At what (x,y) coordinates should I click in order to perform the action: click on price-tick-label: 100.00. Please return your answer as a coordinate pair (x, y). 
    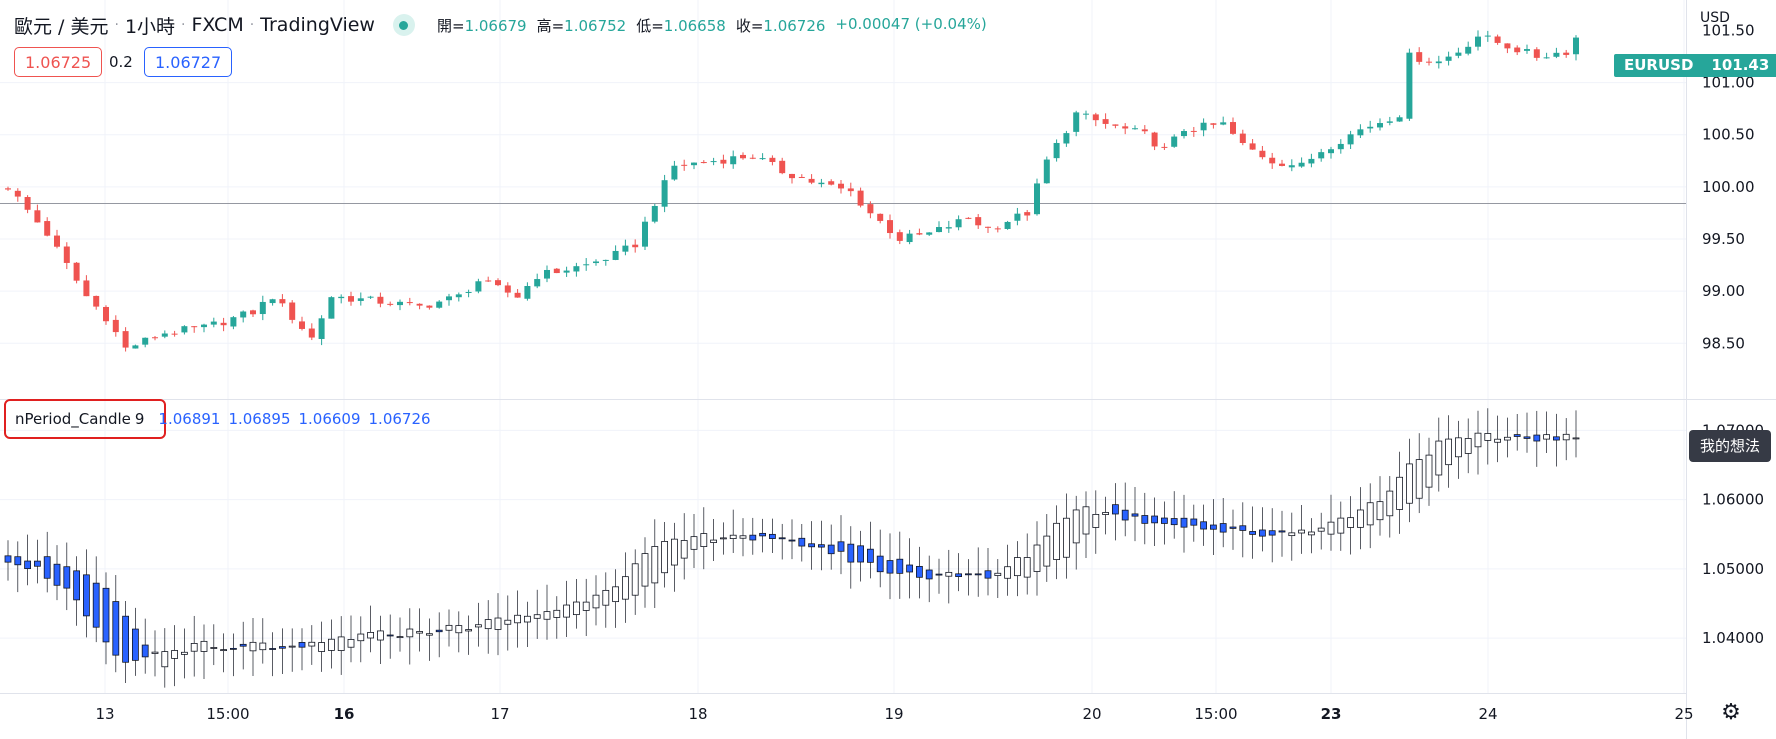
    Looking at the image, I should click on (1728, 187).